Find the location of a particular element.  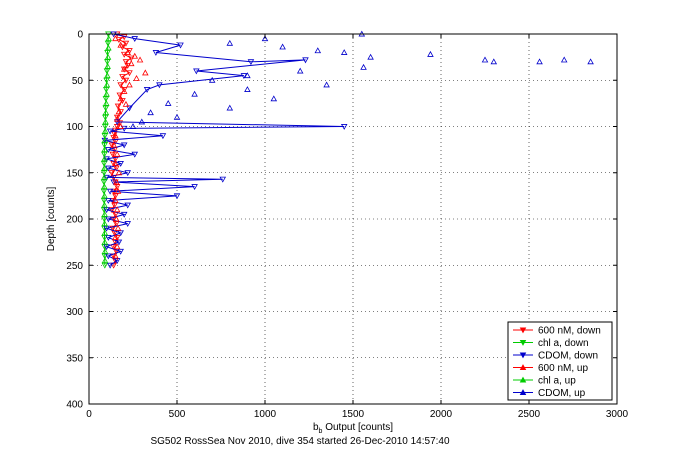

y-tick-label: 200 is located at coordinates (74, 220).